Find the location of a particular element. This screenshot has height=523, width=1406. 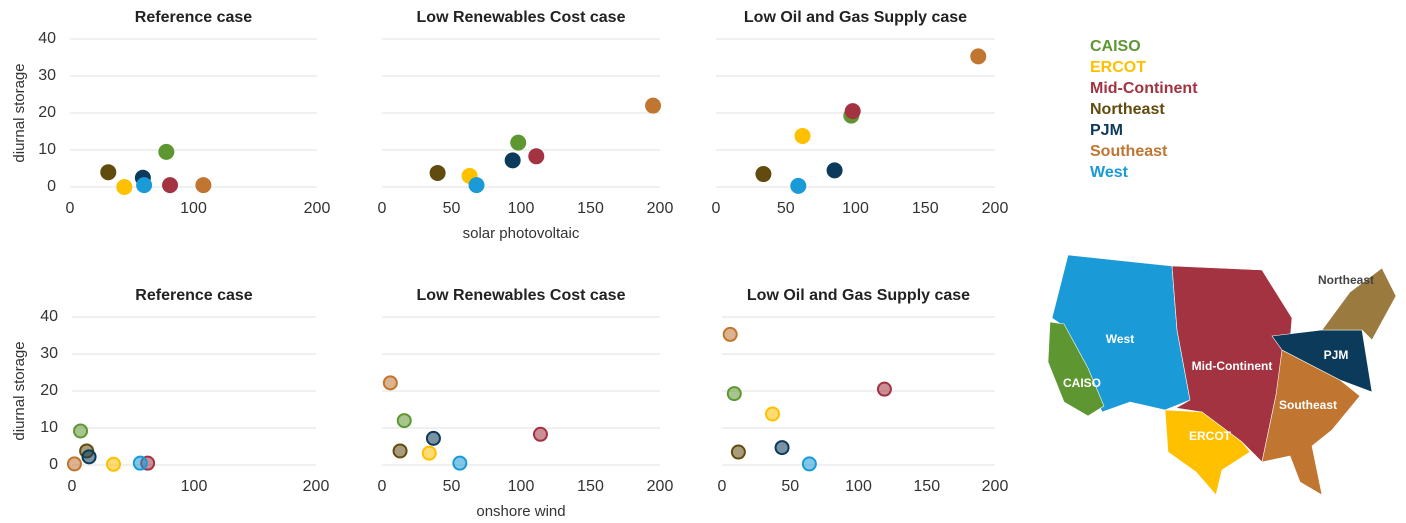

map-caiso is located at coordinates (1076, 369).